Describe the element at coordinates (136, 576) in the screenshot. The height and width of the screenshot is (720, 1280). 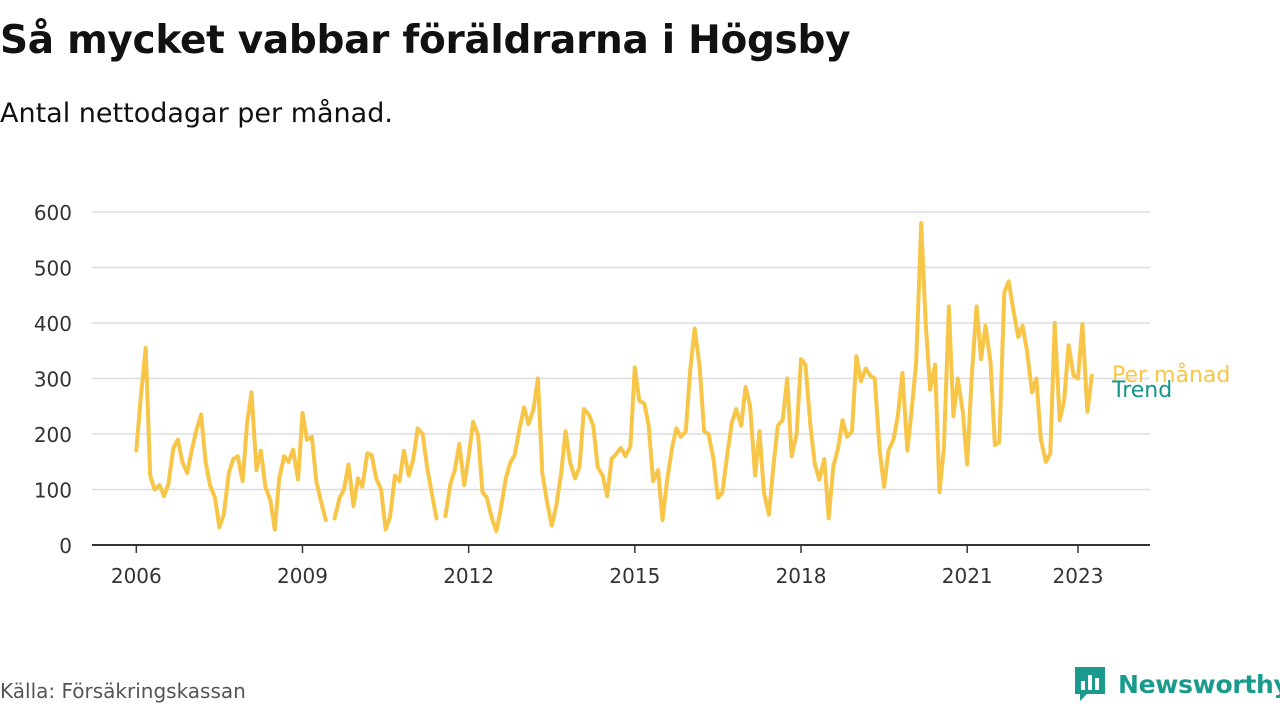
I see `x-tick-label-2006: 2006` at that location.